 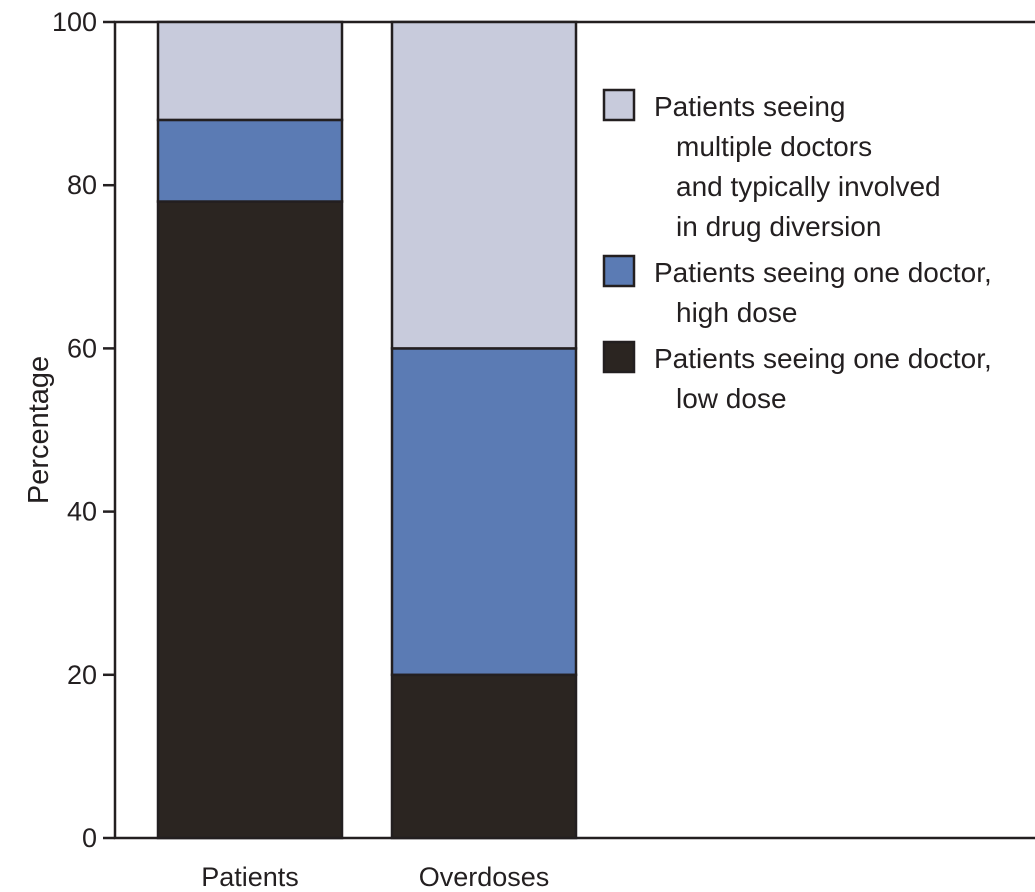 What do you see at coordinates (82, 185) in the screenshot?
I see `y-tick-label: 80` at bounding box center [82, 185].